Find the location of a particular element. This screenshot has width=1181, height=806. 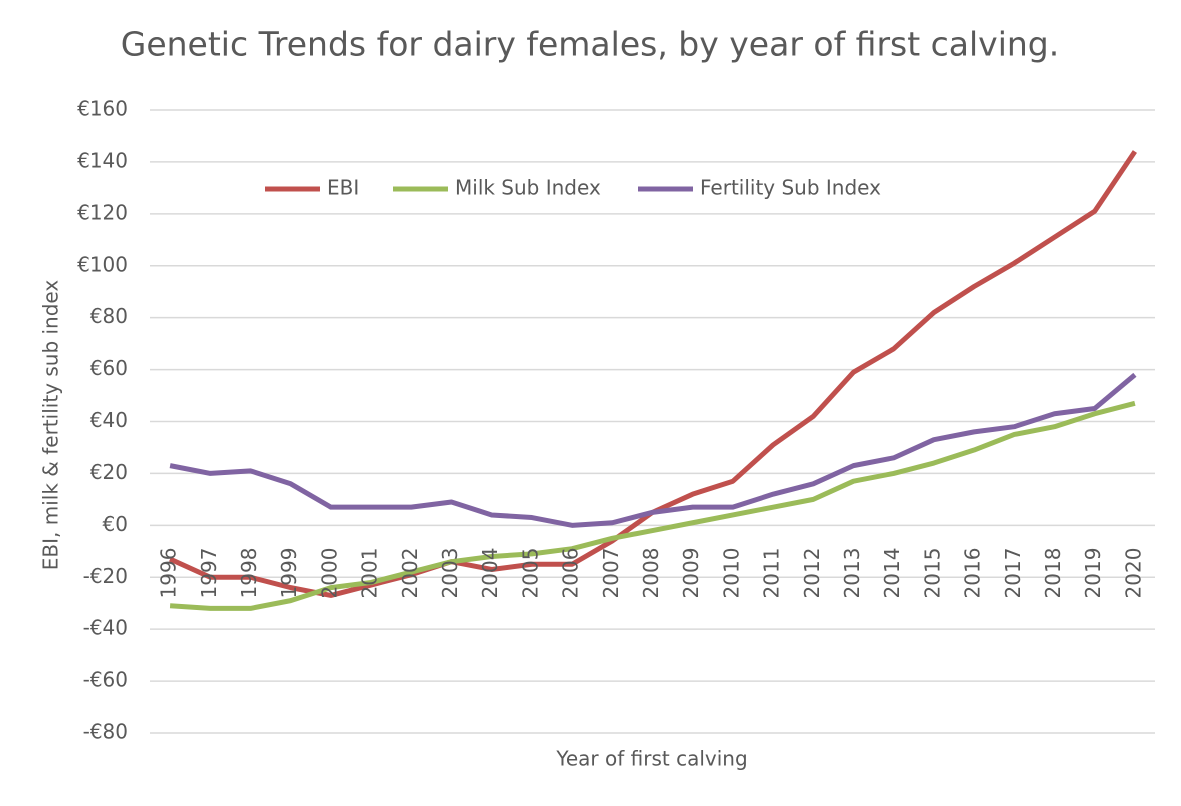

y-tick-label: €0 is located at coordinates (115, 524).